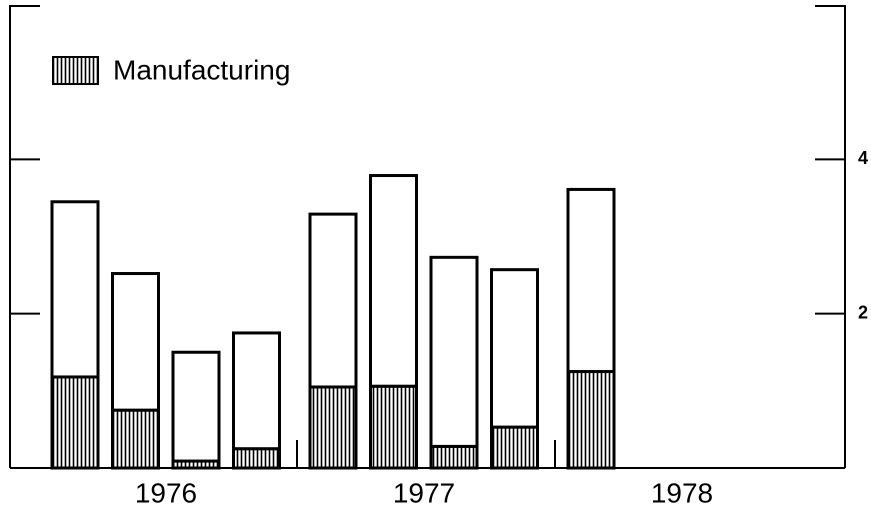 The image size is (871, 514). What do you see at coordinates (75, 70) in the screenshot?
I see `legend-swatch` at bounding box center [75, 70].